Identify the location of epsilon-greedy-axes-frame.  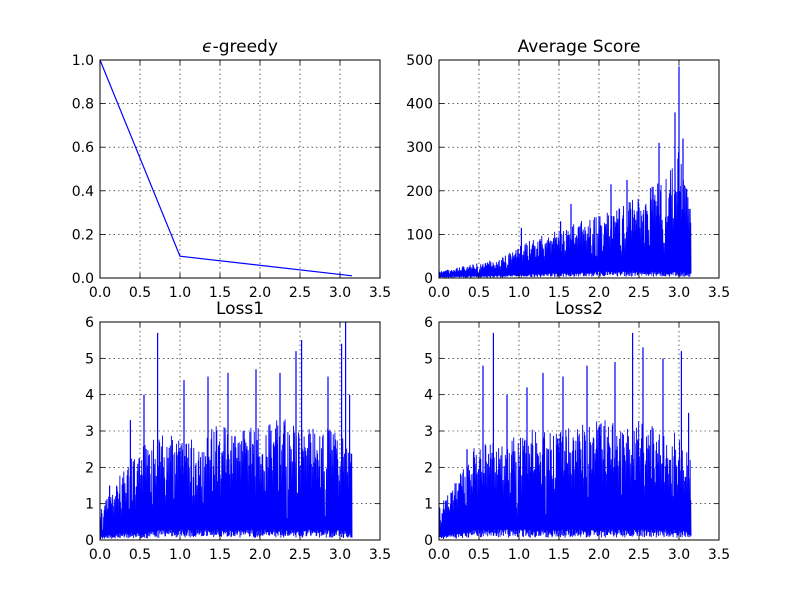
(240, 169).